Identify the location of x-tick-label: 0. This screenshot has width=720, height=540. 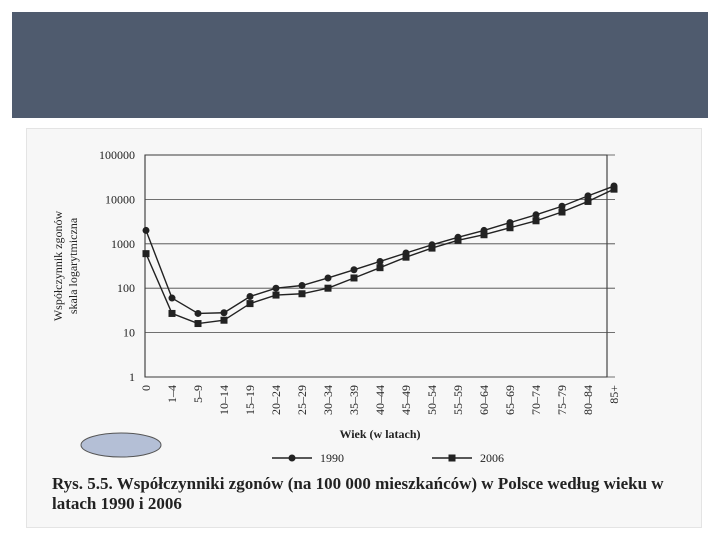
(146, 388).